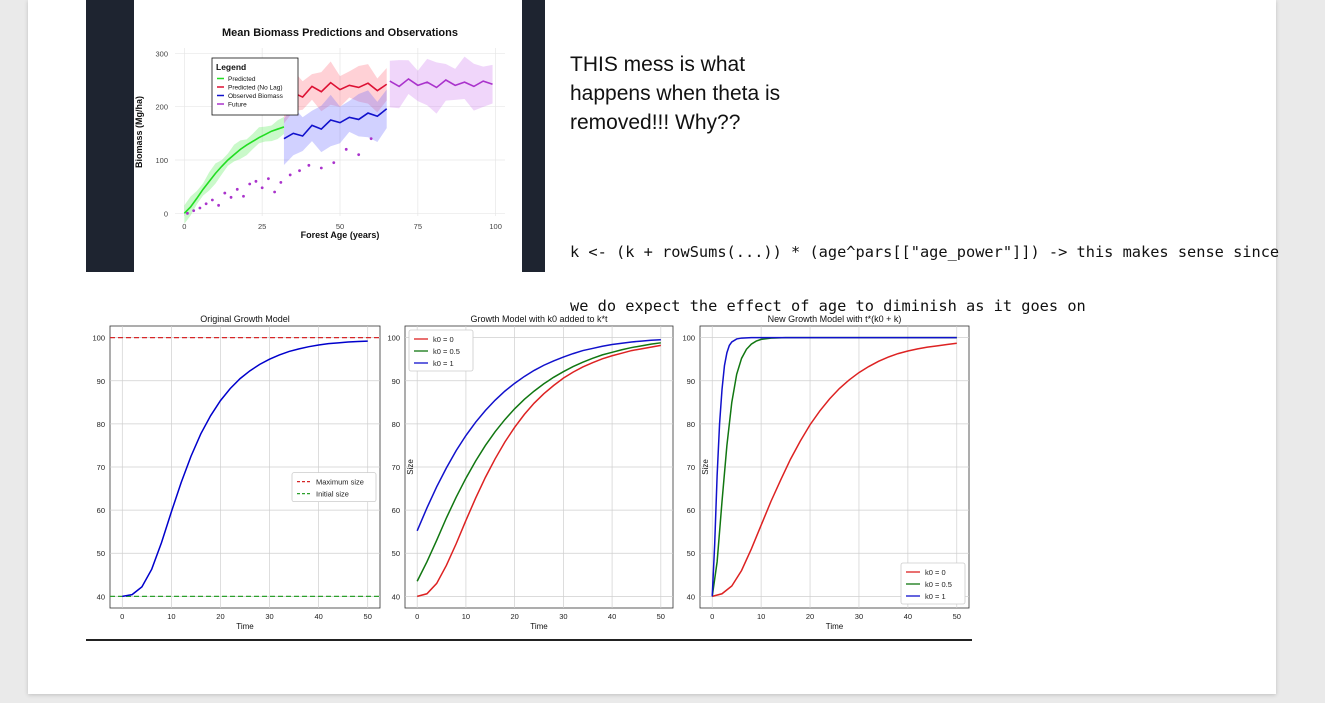 Image resolution: width=1325 pixels, height=703 pixels. Describe the element at coordinates (139, 132) in the screenshot. I see `y-axis-label: Biomass (Mg/ha)` at that location.